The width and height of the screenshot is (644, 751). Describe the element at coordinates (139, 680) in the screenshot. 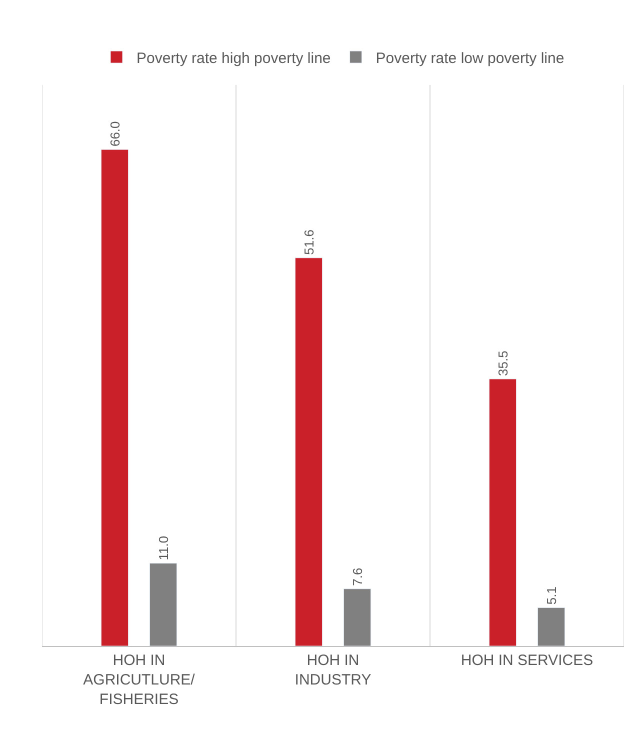

I see `x-tick-label: HOH IN AGRICUTLURE/ FISHERIES` at that location.